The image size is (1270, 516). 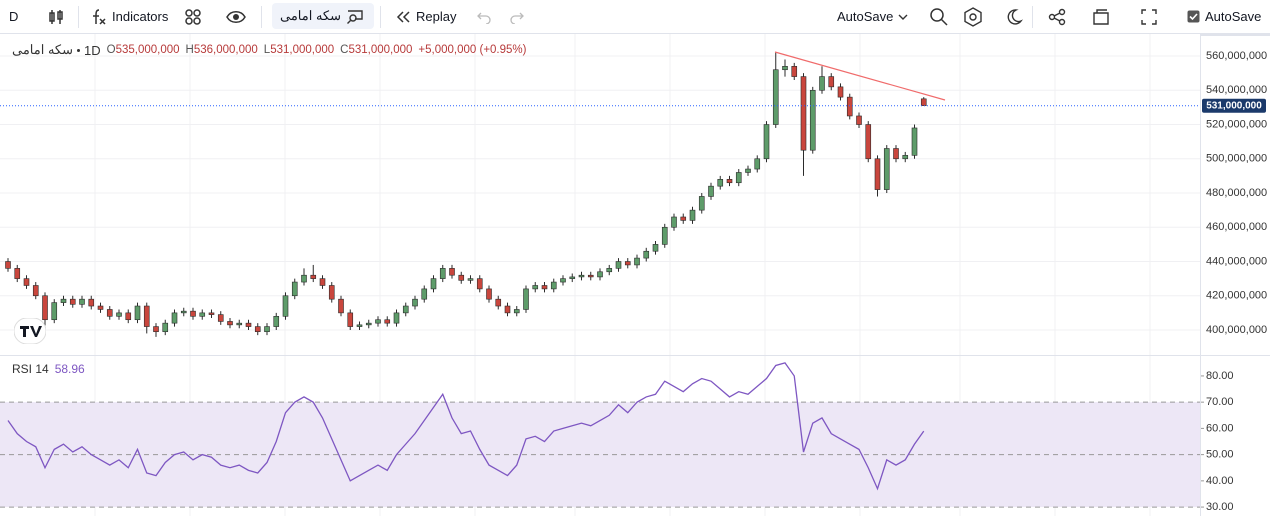 I want to click on autosave-menu: AutoSave, so click(x=872, y=16).